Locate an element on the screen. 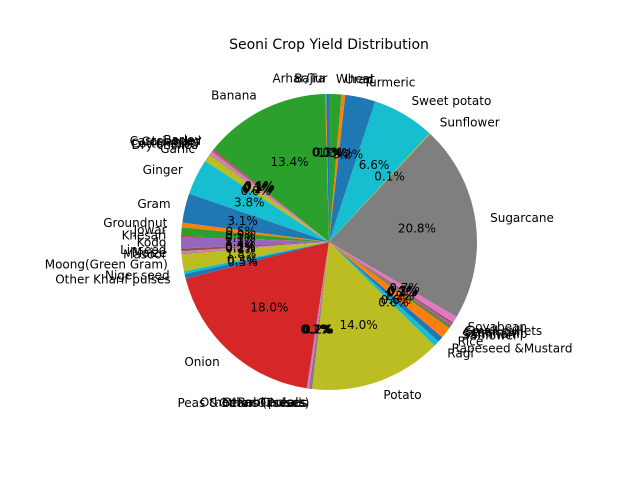  pie-slice-kodo is located at coordinates (255, 242).